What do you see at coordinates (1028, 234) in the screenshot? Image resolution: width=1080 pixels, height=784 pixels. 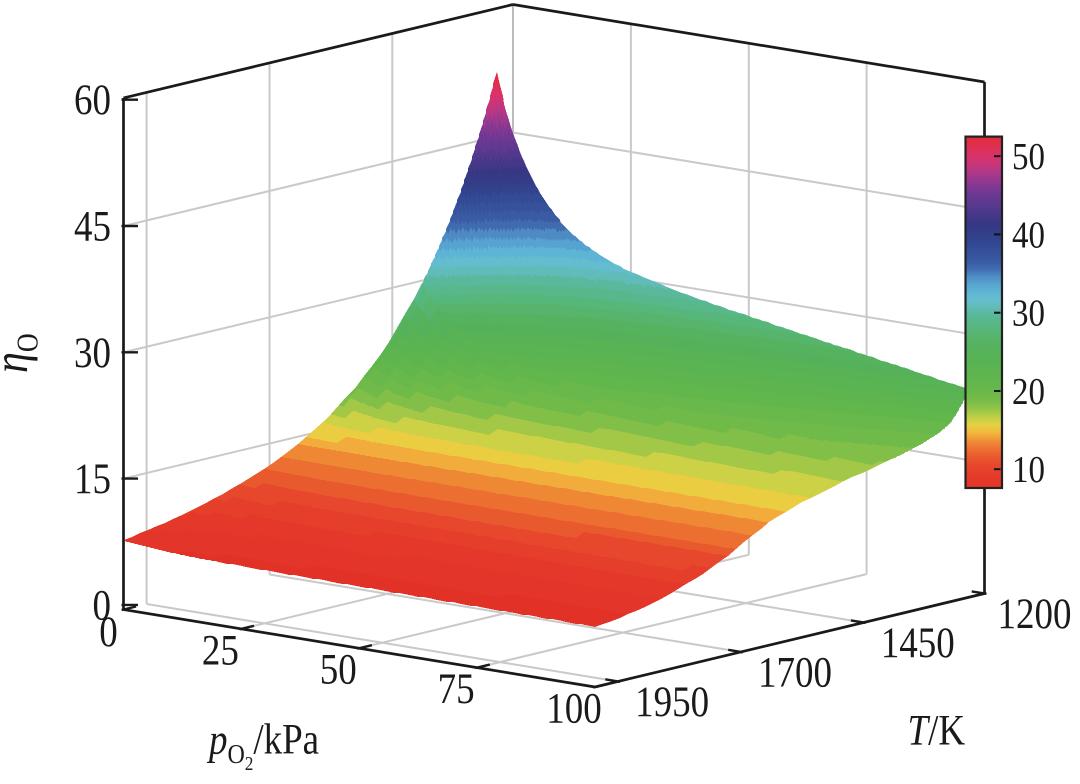 I see `svg-text: 40` at bounding box center [1028, 234].